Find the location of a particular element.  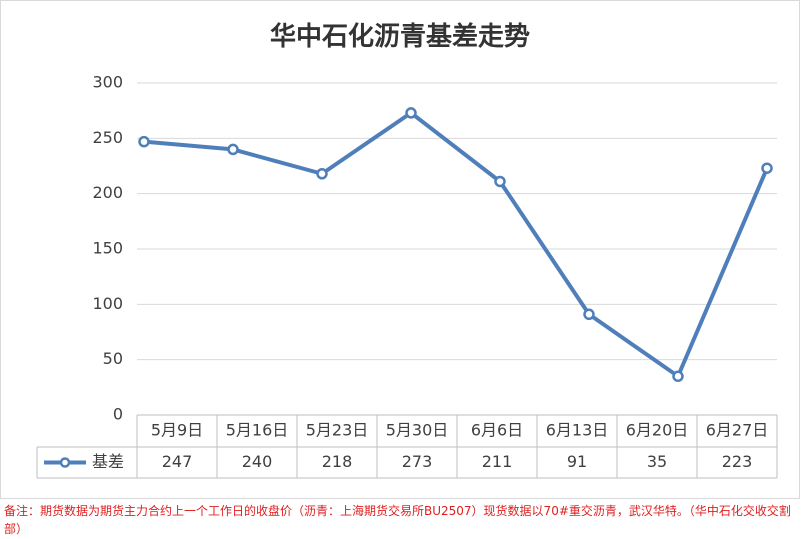

y-tick-label: 50 is located at coordinates (113, 358).